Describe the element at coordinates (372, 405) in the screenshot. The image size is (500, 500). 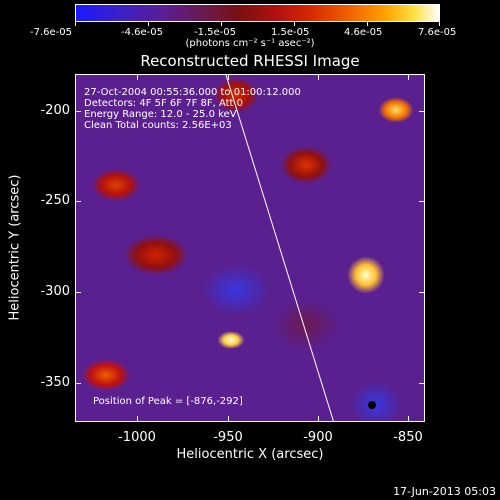
I see `dark-spot` at that location.